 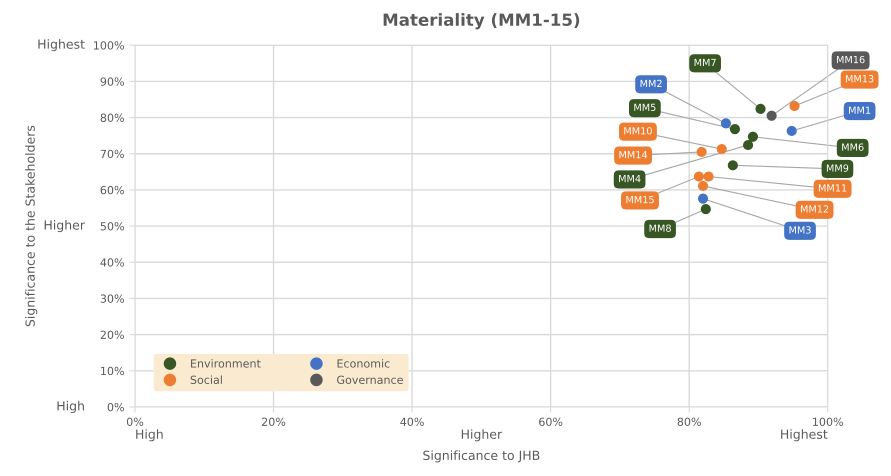 I want to click on annotation: MM9, so click(x=837, y=168).